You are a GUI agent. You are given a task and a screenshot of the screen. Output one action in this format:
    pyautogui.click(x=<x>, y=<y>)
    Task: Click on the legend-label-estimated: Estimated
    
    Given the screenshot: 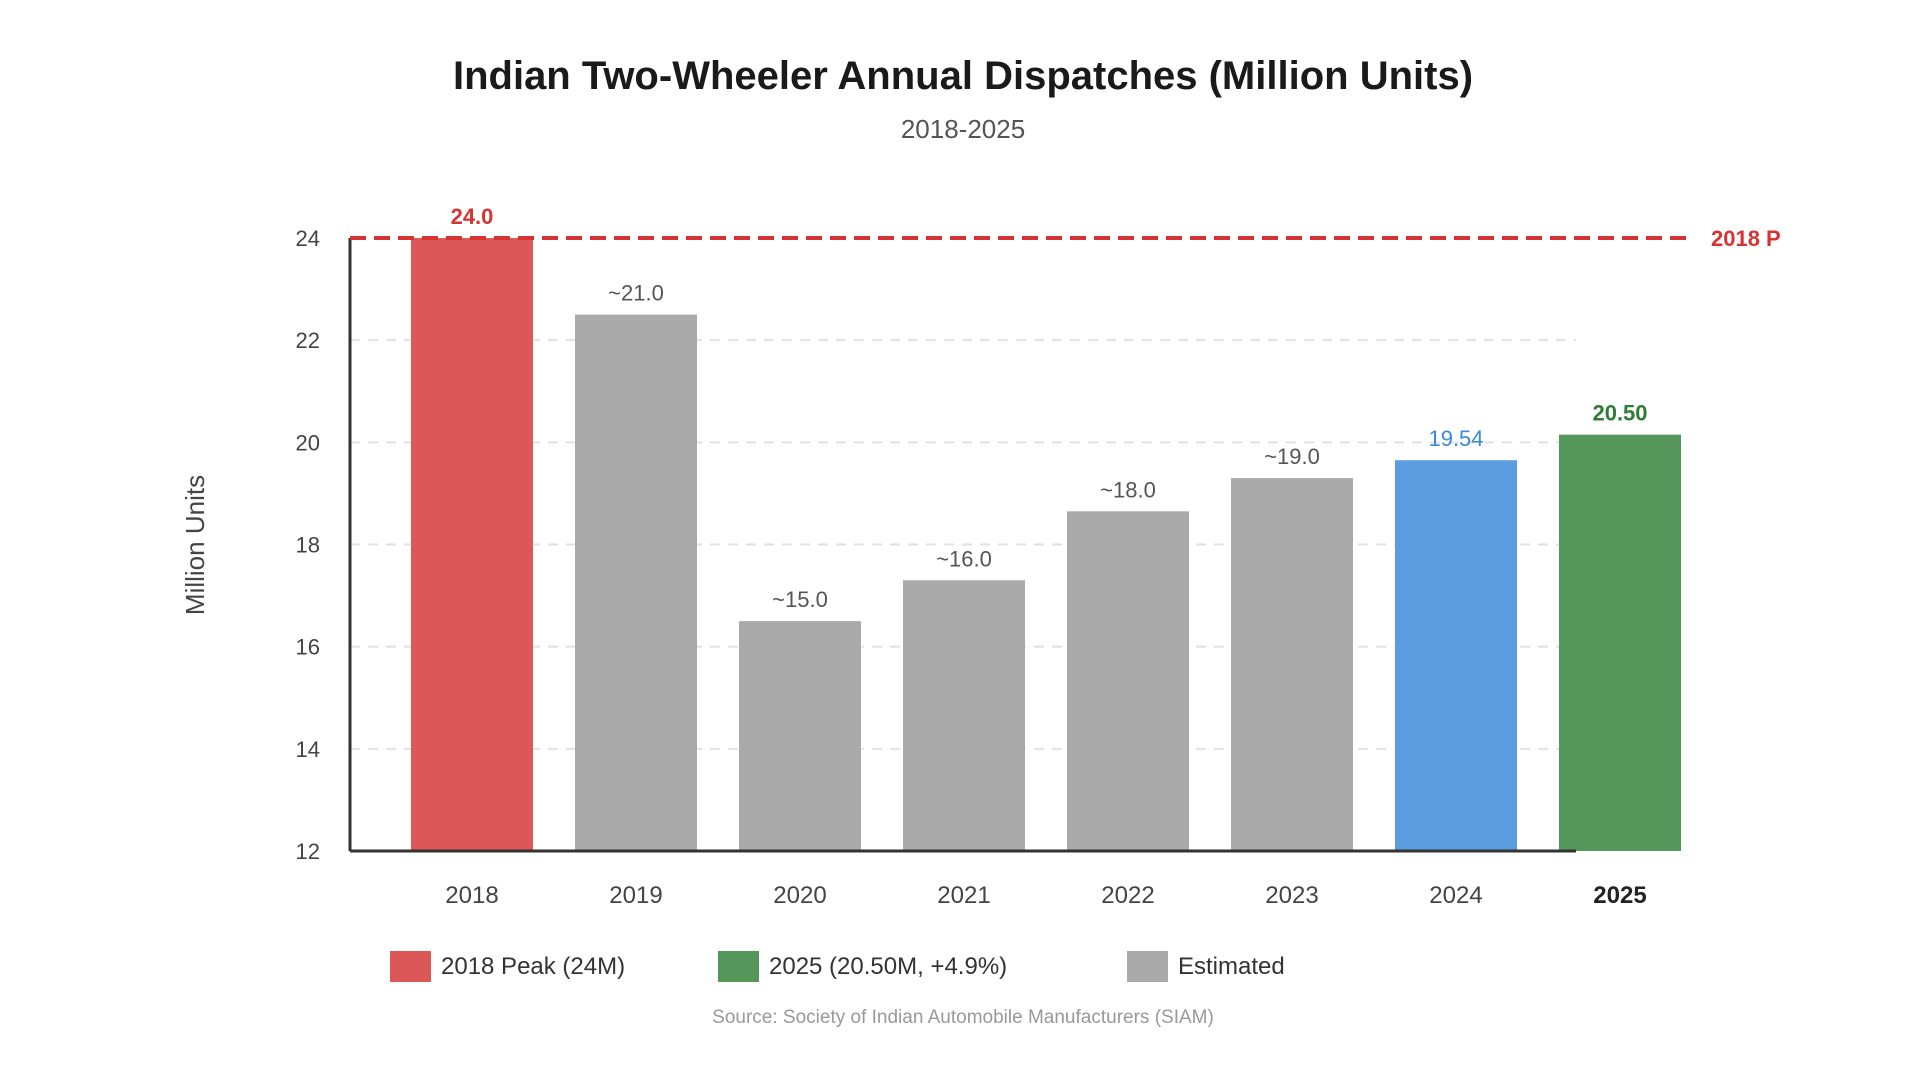 What is the action you would take?
    pyautogui.click(x=1231, y=966)
    